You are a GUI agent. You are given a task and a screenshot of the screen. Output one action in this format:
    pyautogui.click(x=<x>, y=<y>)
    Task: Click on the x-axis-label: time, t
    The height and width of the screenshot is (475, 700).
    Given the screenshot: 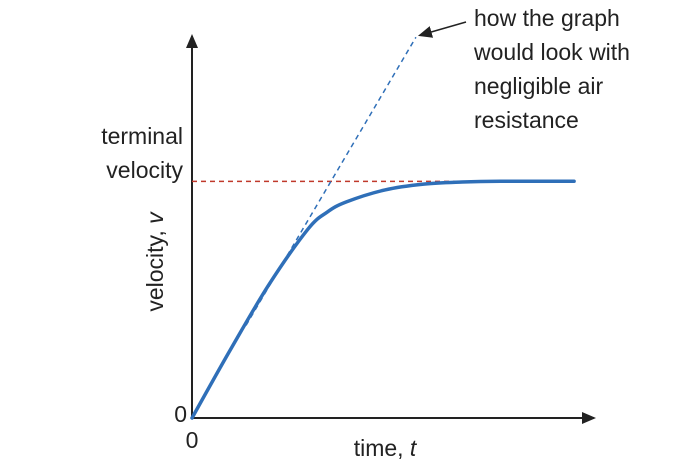 What is the action you would take?
    pyautogui.click(x=386, y=448)
    